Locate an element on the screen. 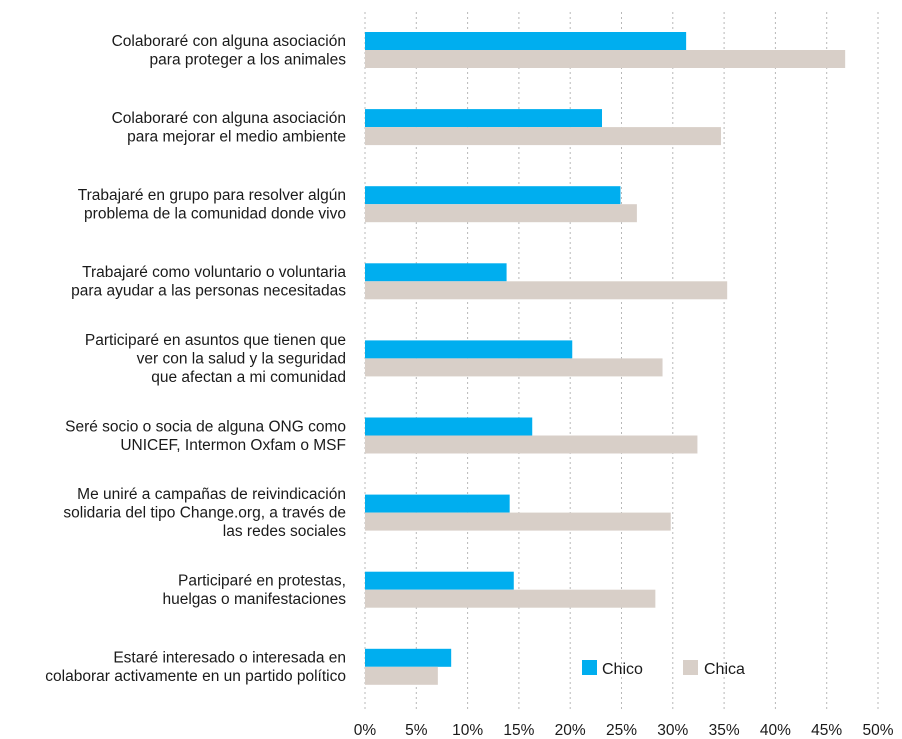 The height and width of the screenshot is (739, 902). legend-swatch-chica is located at coordinates (690, 667).